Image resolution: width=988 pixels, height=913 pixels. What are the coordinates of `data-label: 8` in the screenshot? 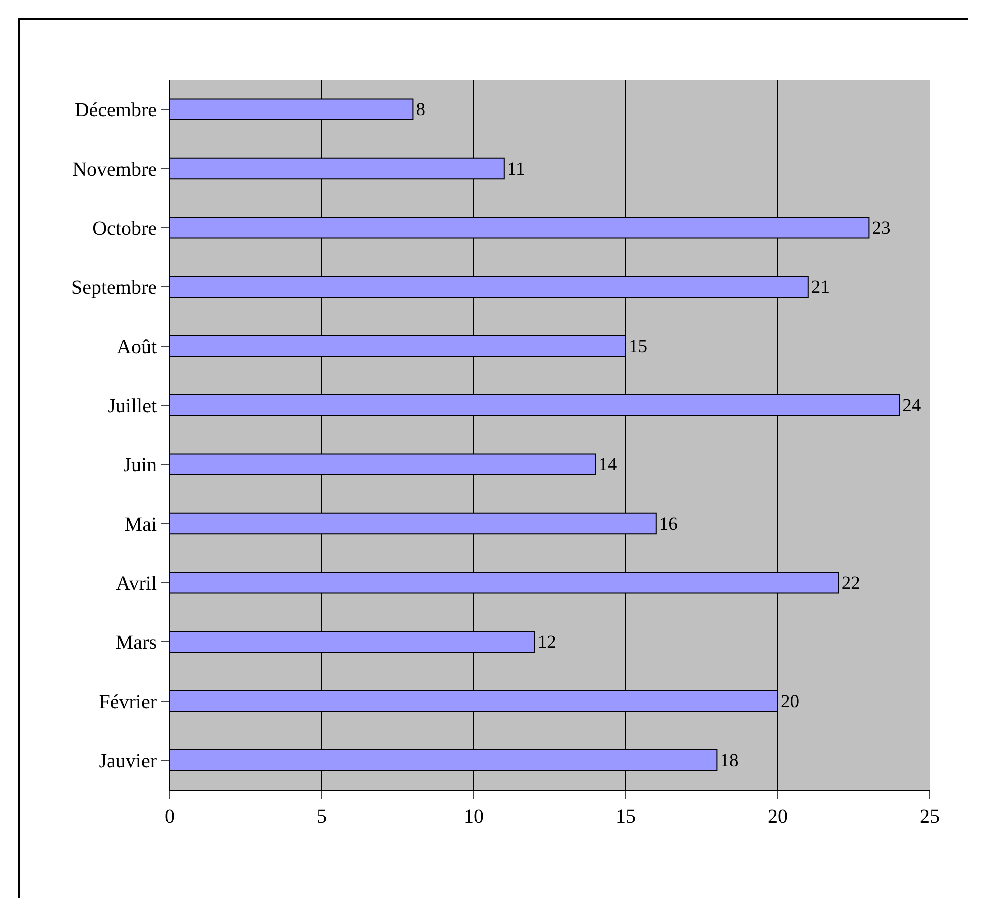 It's located at (421, 110).